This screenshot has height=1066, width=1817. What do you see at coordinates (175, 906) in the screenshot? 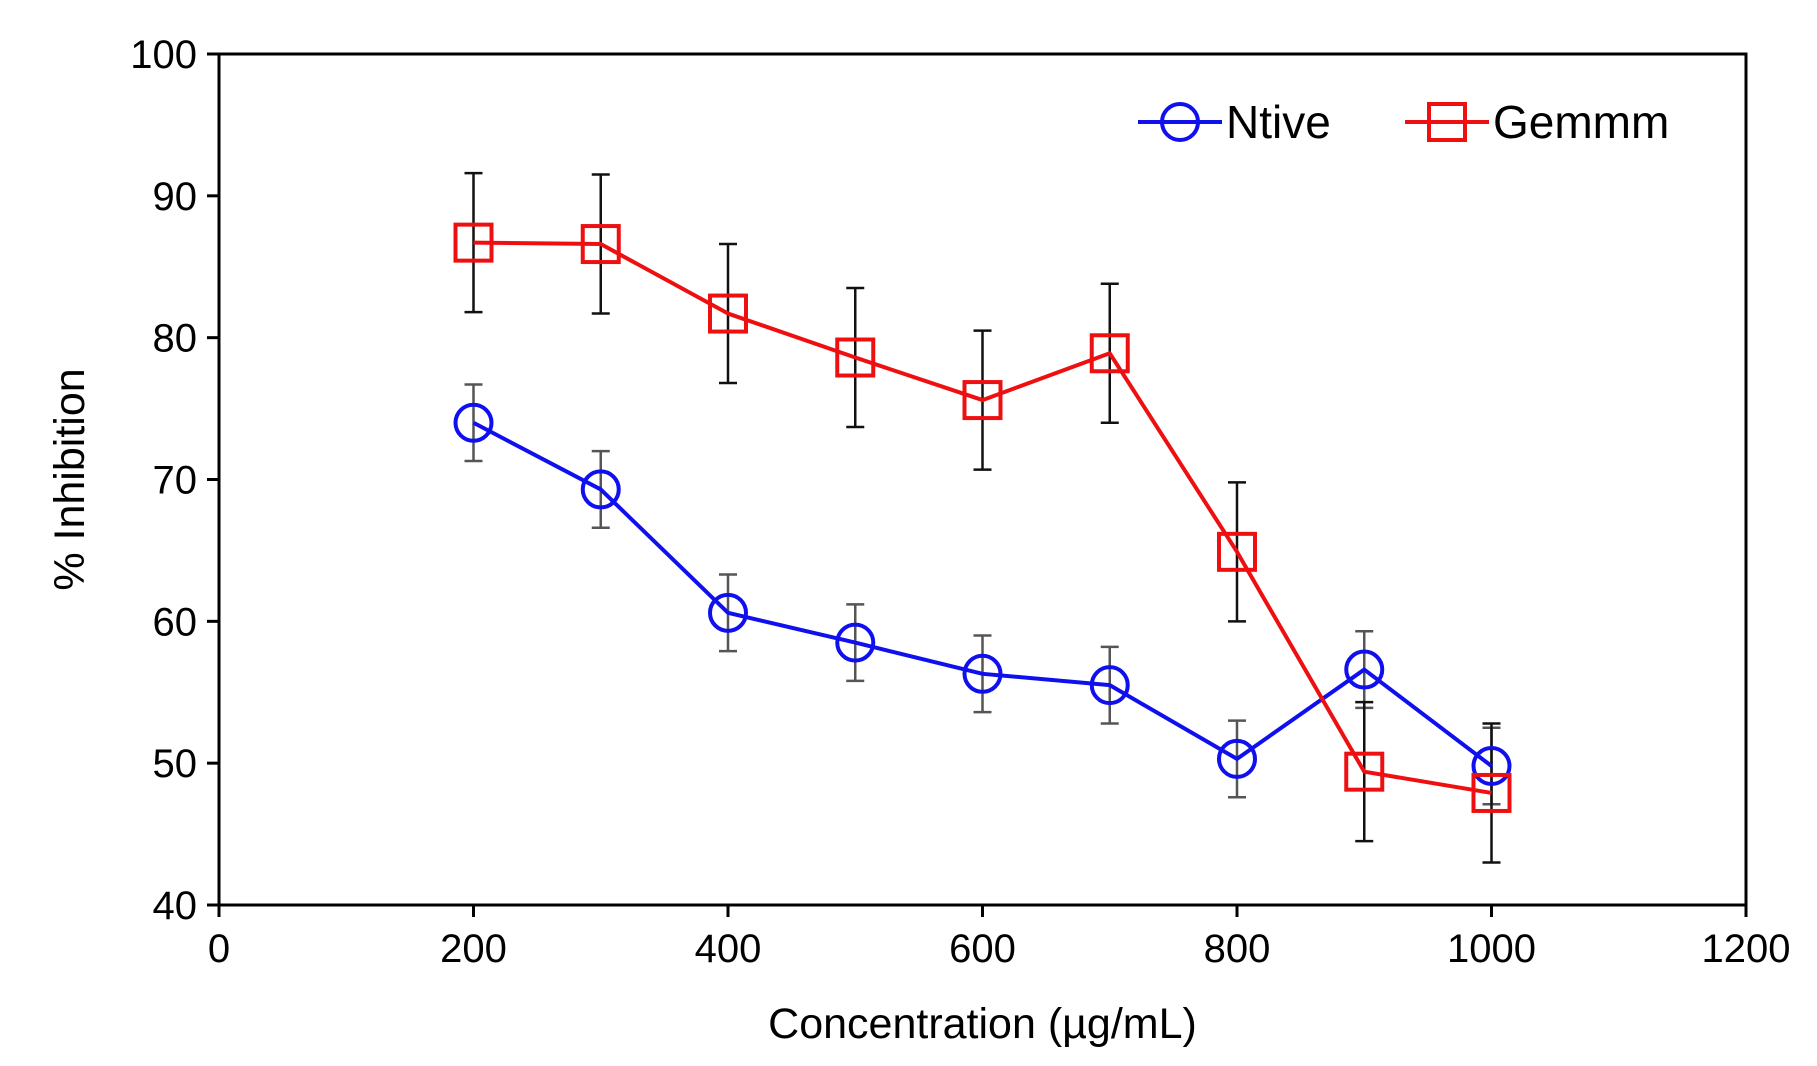
I see `y-tick-label: 40` at bounding box center [175, 906].